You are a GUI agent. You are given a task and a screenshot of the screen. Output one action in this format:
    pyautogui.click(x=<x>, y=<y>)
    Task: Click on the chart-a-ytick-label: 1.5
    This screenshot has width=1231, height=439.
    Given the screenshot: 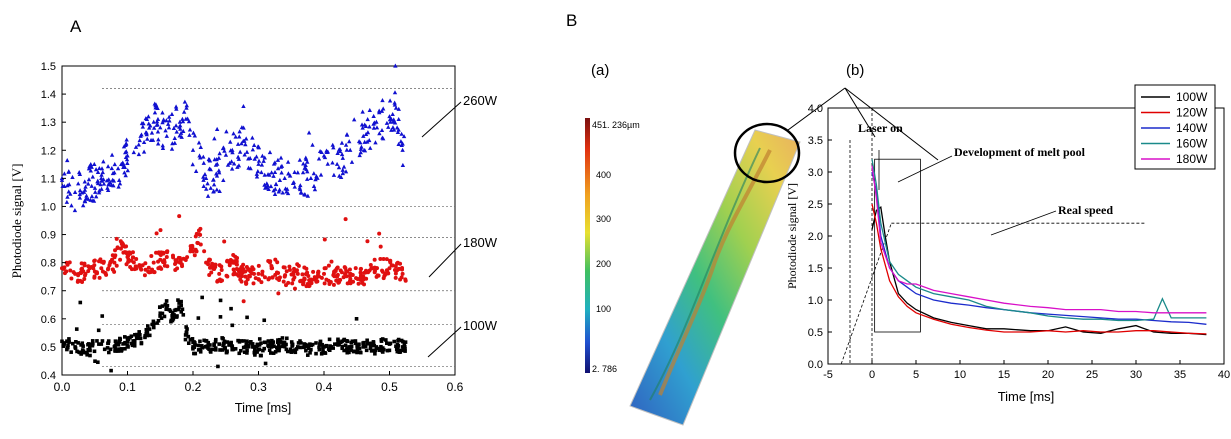 What is the action you would take?
    pyautogui.click(x=48, y=67)
    